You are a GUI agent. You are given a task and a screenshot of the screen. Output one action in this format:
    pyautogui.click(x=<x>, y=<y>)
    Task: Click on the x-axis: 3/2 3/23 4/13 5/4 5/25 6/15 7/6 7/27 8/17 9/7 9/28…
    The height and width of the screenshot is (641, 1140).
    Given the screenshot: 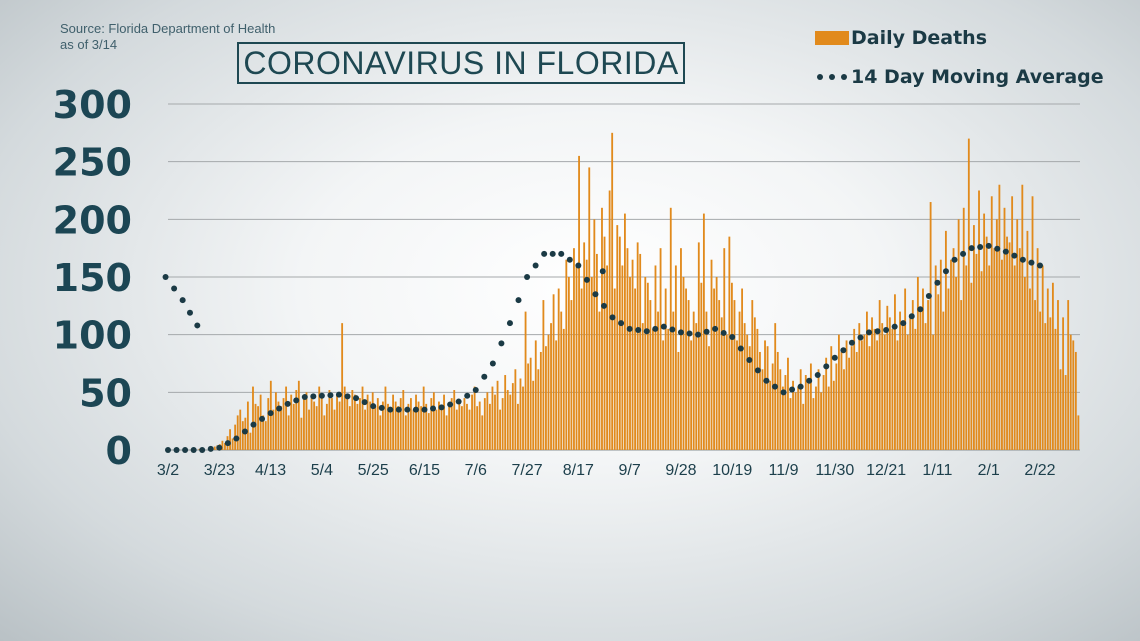 What is the action you would take?
    pyautogui.click(x=606, y=470)
    